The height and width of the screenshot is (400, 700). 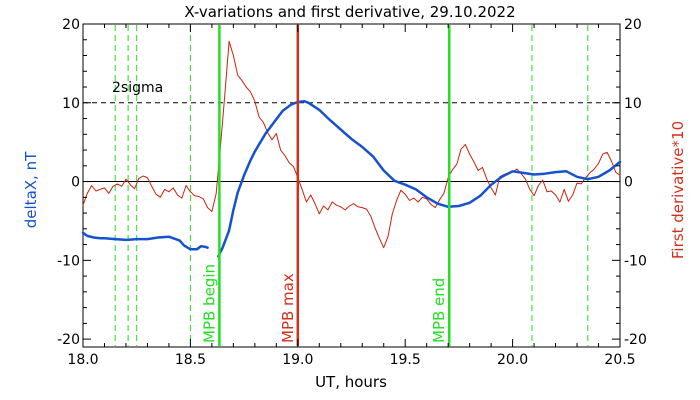 I want to click on y-tick-label-left: 20, so click(x=71, y=25).